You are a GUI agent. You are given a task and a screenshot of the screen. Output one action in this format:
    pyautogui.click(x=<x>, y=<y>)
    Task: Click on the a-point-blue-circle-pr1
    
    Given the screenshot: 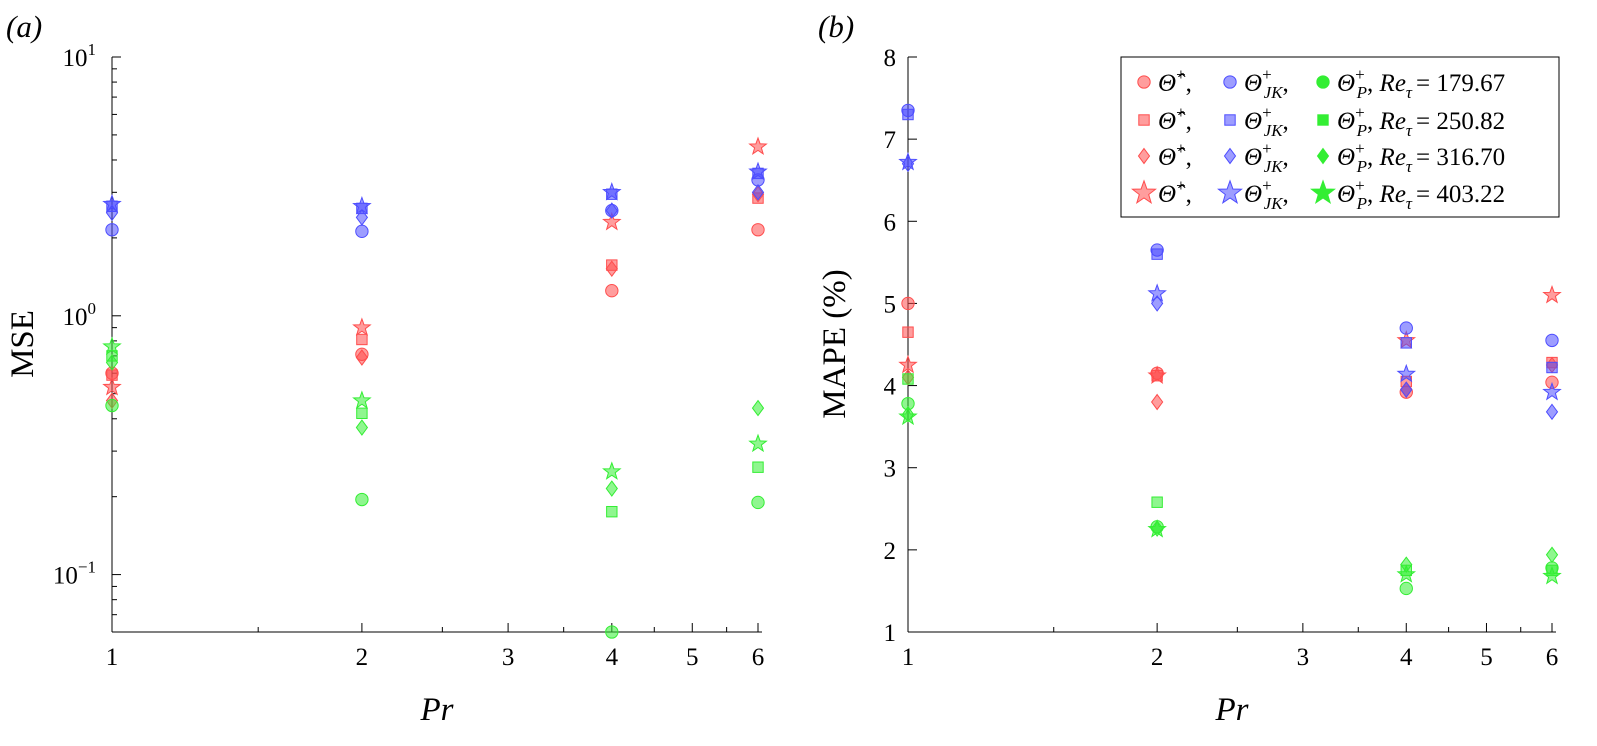 What is the action you would take?
    pyautogui.click(x=112, y=230)
    